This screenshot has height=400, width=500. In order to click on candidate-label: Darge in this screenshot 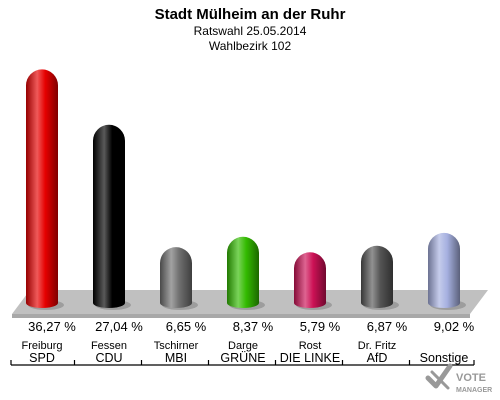, I will do `click(243, 346)`.